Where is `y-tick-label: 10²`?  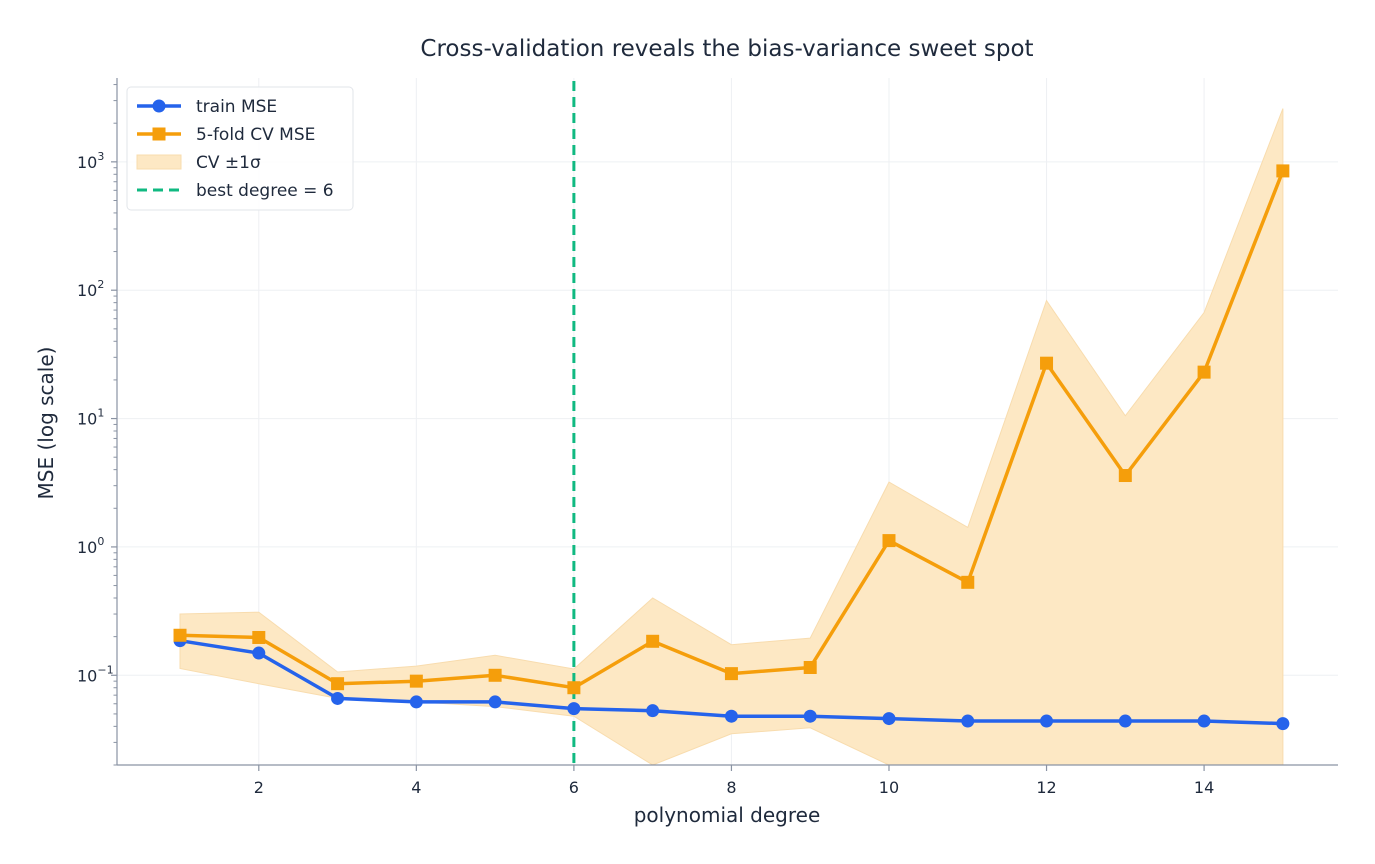
y-tick-label: 10² is located at coordinates (90, 289).